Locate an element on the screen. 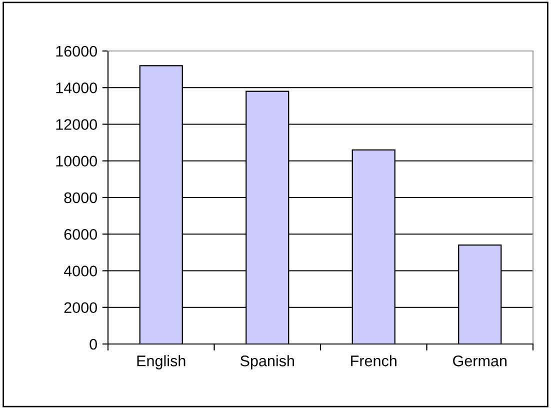  y-tick-label: 16000 is located at coordinates (76, 51).